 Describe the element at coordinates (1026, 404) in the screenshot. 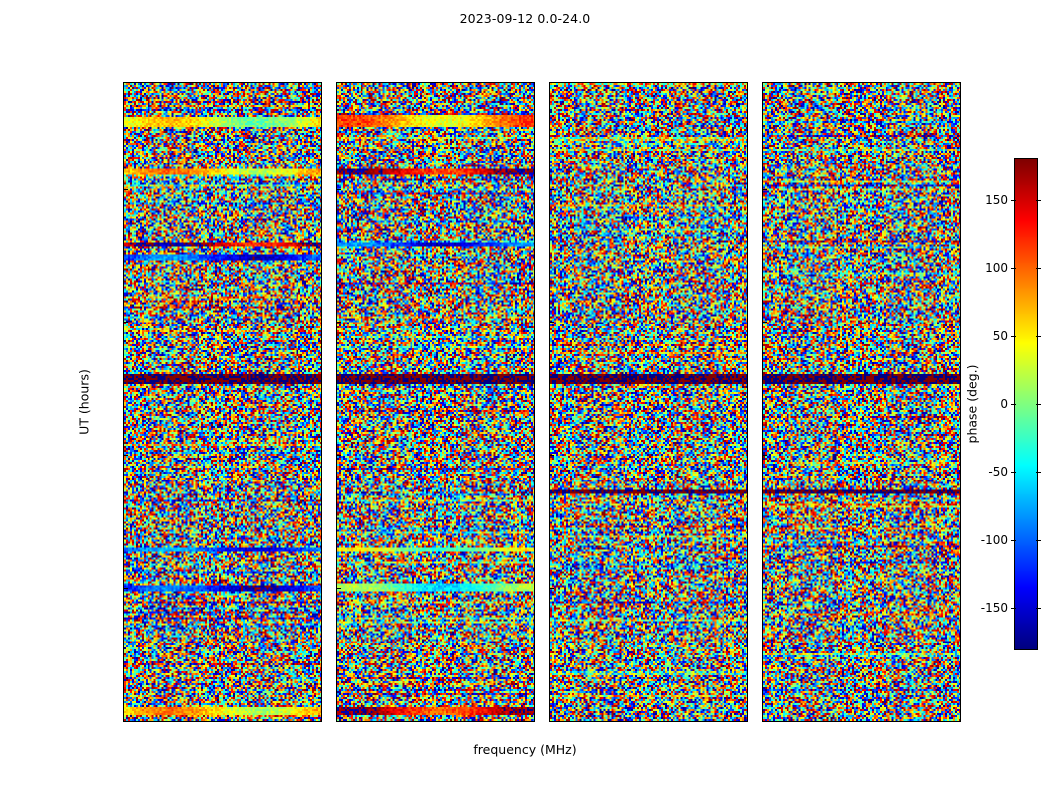

I see `colorbar-gradient` at that location.